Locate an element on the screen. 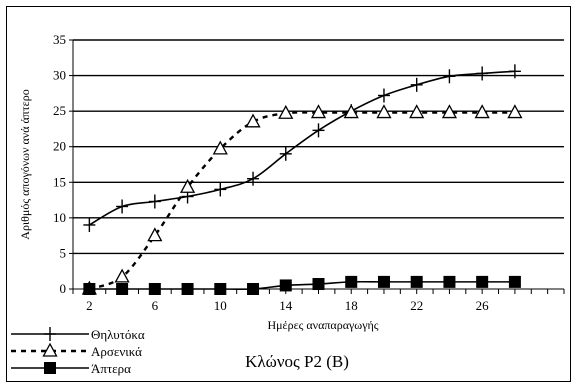 The image size is (579, 392). x-tick-label: 18 is located at coordinates (351, 305).